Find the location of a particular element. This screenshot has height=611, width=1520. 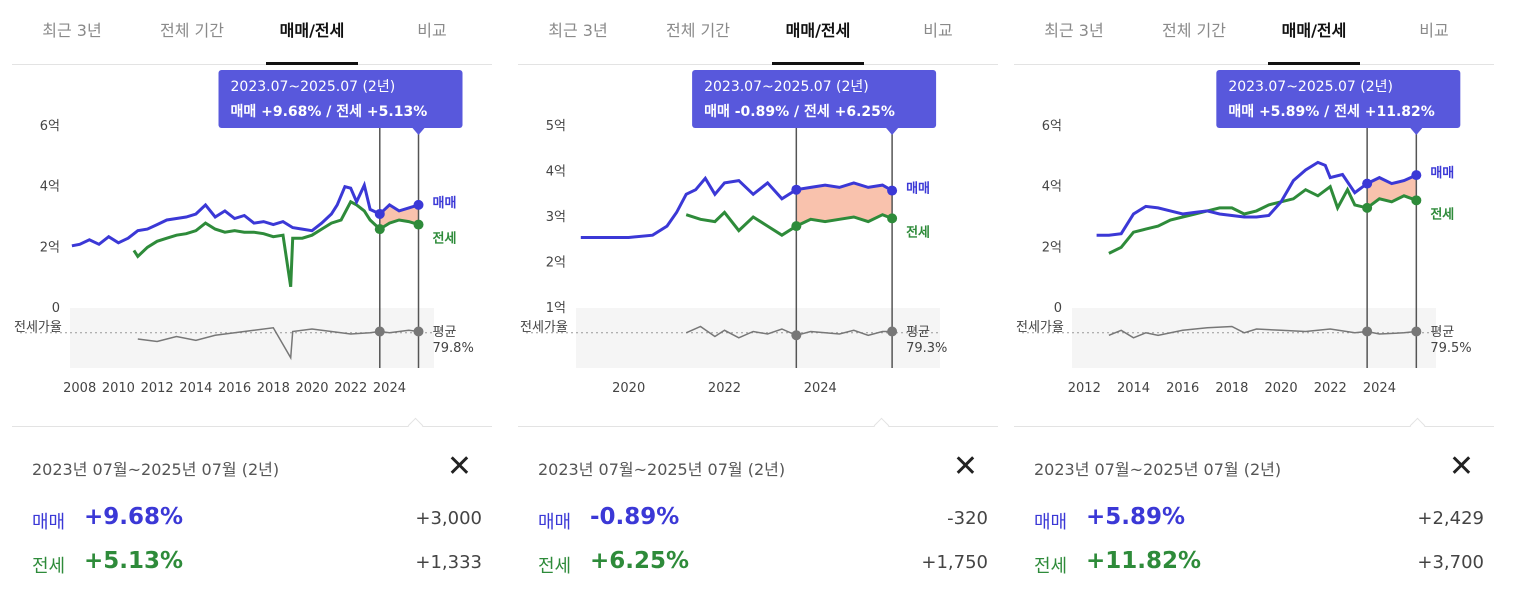

x-tick-label: 2010 is located at coordinates (118, 388).